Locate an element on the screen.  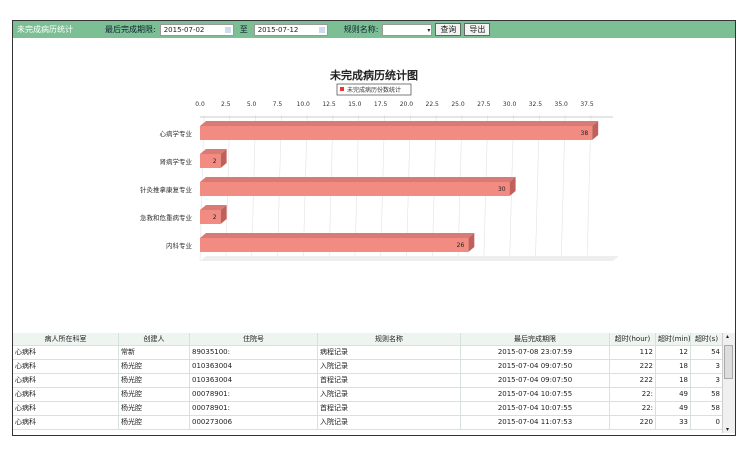
column-header: 规则名称 is located at coordinates (389, 339).